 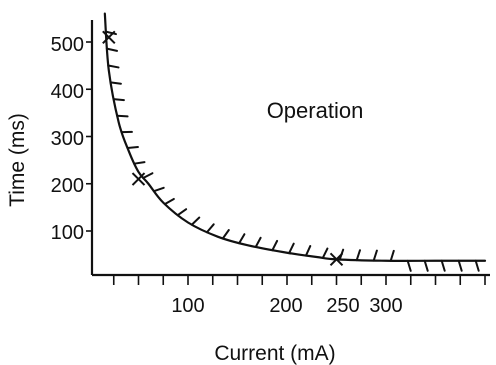 What do you see at coordinates (342, 306) in the screenshot?
I see `x-tick-label-250: 250` at bounding box center [342, 306].